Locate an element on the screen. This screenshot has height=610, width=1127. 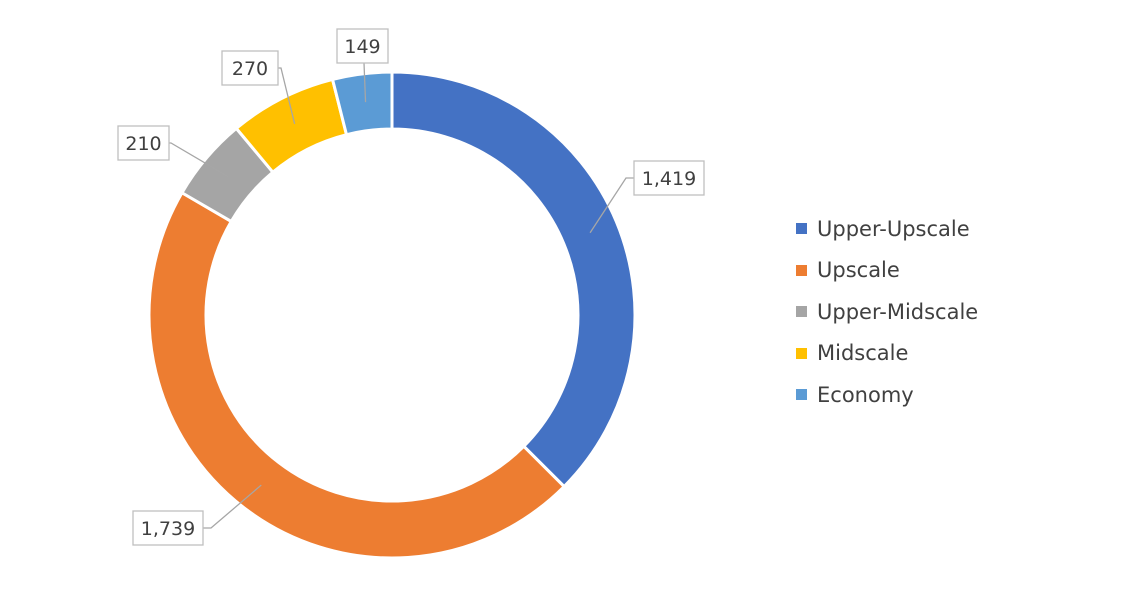
data-label: 149 is located at coordinates (362, 46).